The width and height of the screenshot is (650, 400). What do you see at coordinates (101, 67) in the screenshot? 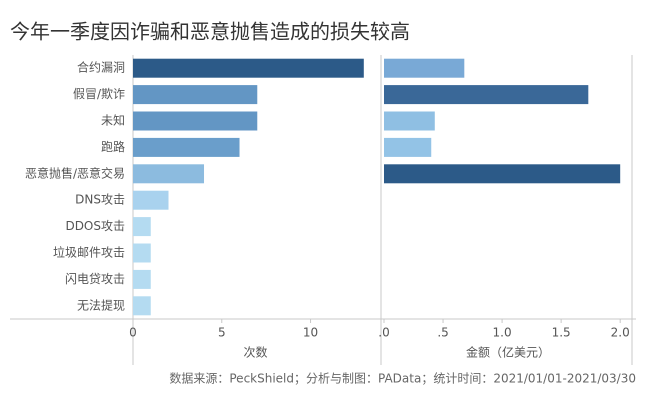
I see `category-label: 合约漏洞` at bounding box center [101, 67].